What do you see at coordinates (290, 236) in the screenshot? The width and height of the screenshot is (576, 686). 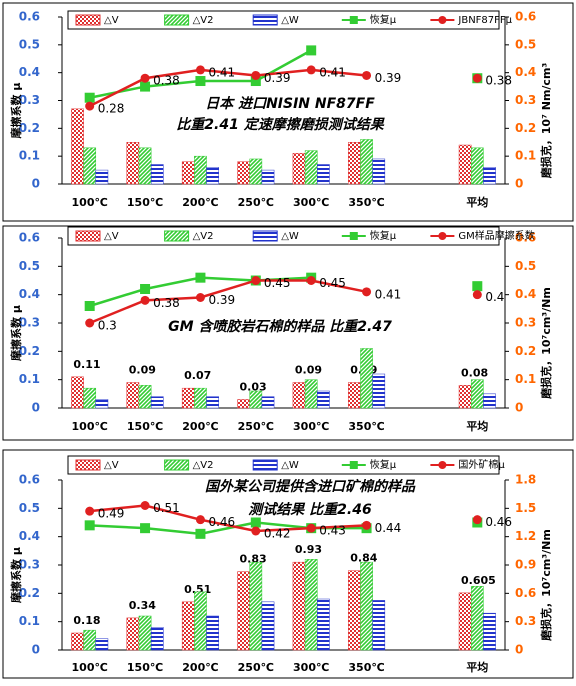 I see `legend-label: △W` at bounding box center [290, 236].